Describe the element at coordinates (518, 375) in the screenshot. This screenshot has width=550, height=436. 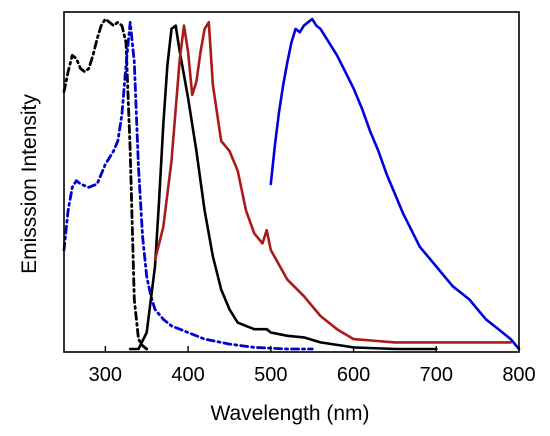
I see `x-tick-label: 800` at that location.